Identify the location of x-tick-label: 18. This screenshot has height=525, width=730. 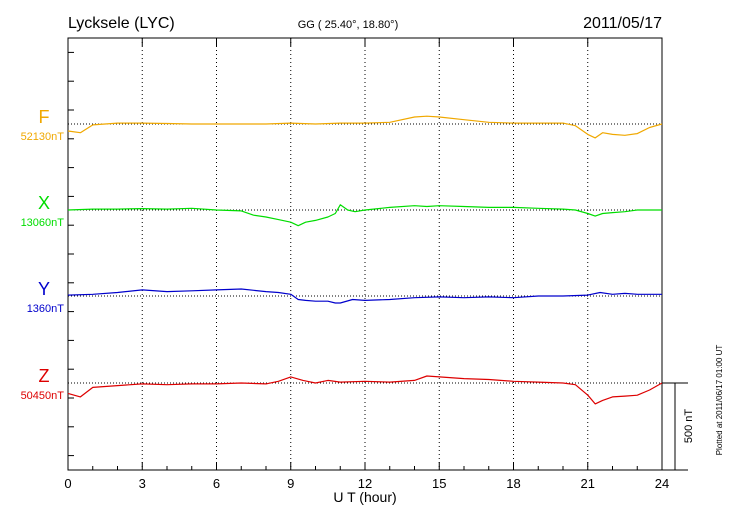
(513, 483).